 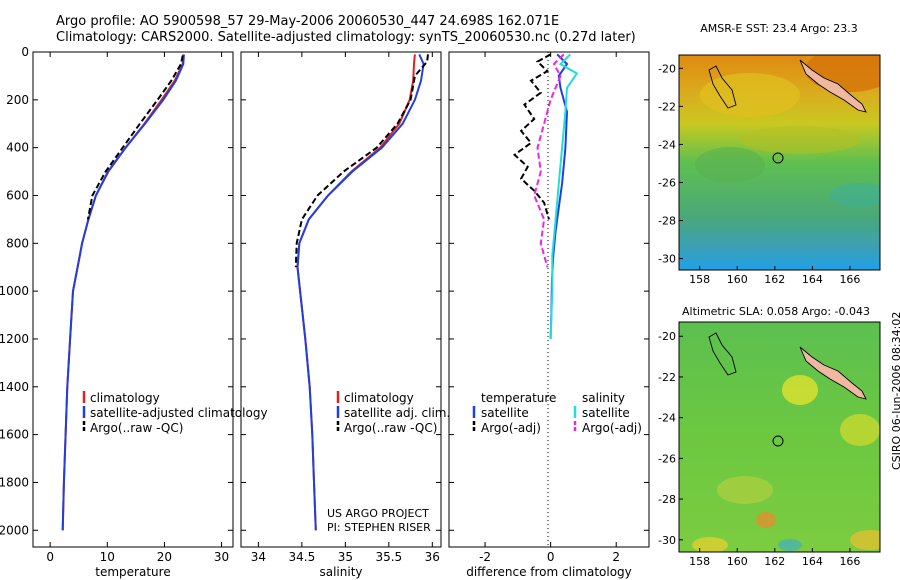 What do you see at coordinates (258, 557) in the screenshot?
I see `x-tick-label: 34` at bounding box center [258, 557].